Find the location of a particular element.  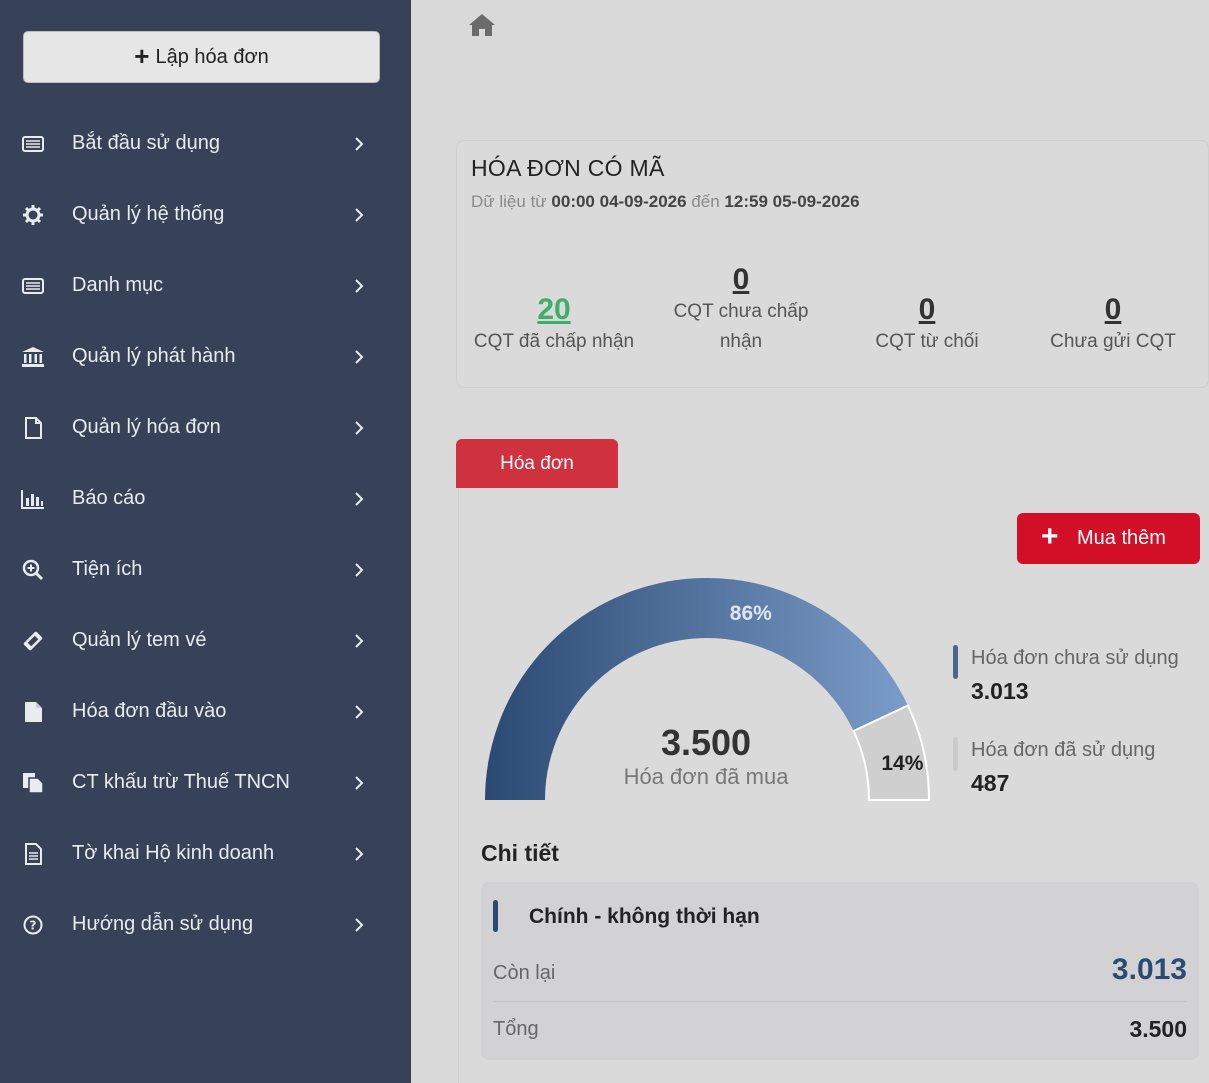

sidebar-item-label: Hóa đơn đầu vào is located at coordinates (149, 711).